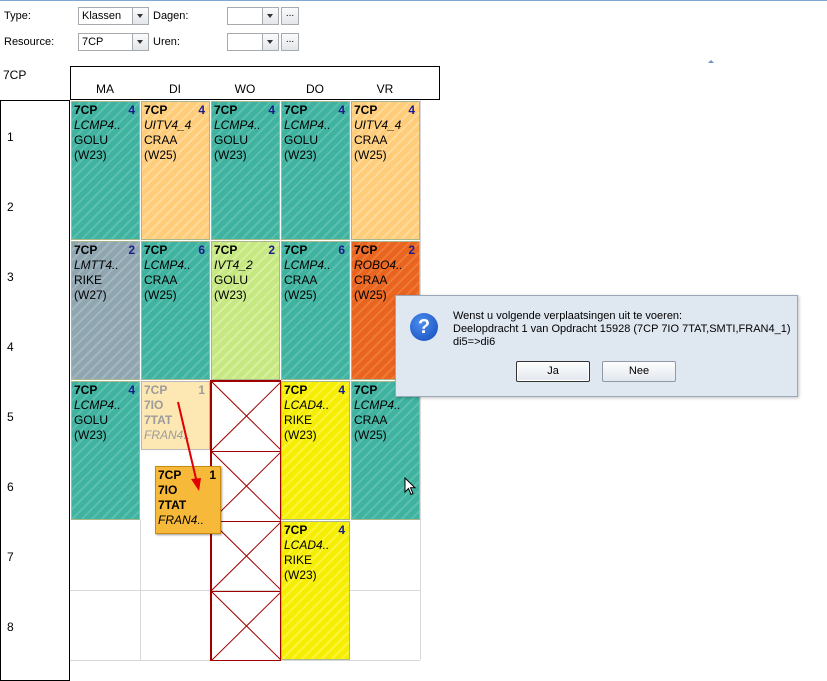  Describe the element at coordinates (10, 277) in the screenshot. I see `hour-label: 3` at that location.